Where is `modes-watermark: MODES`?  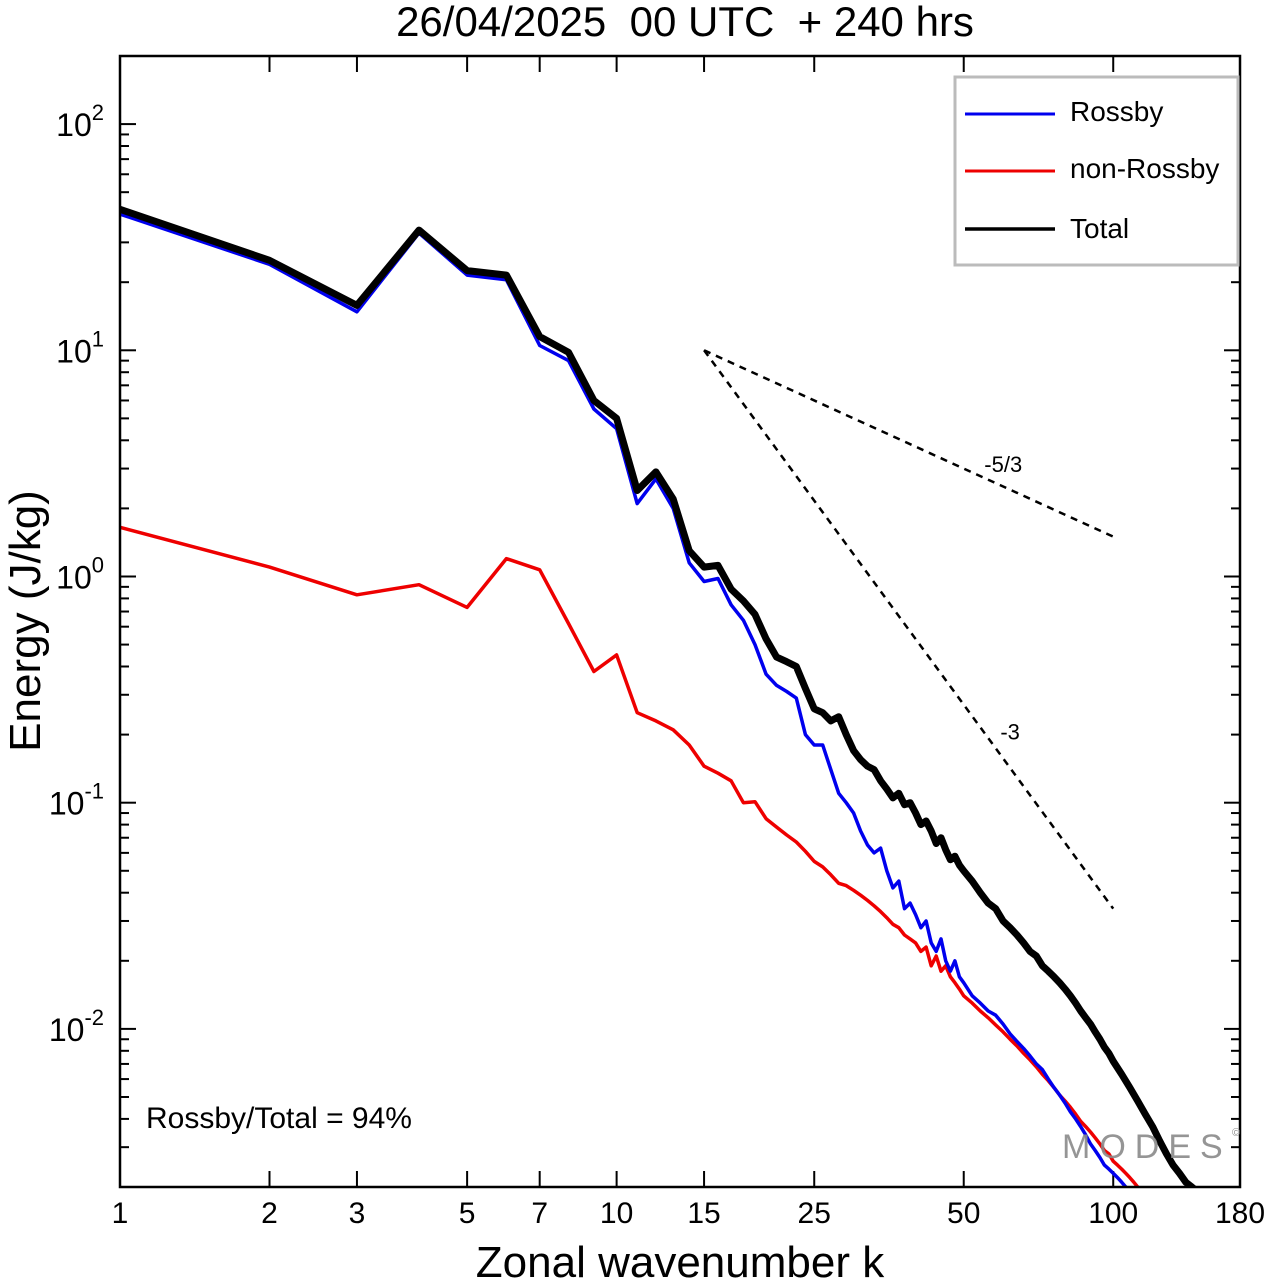
modes-watermark: MODES is located at coordinates (1147, 1147).